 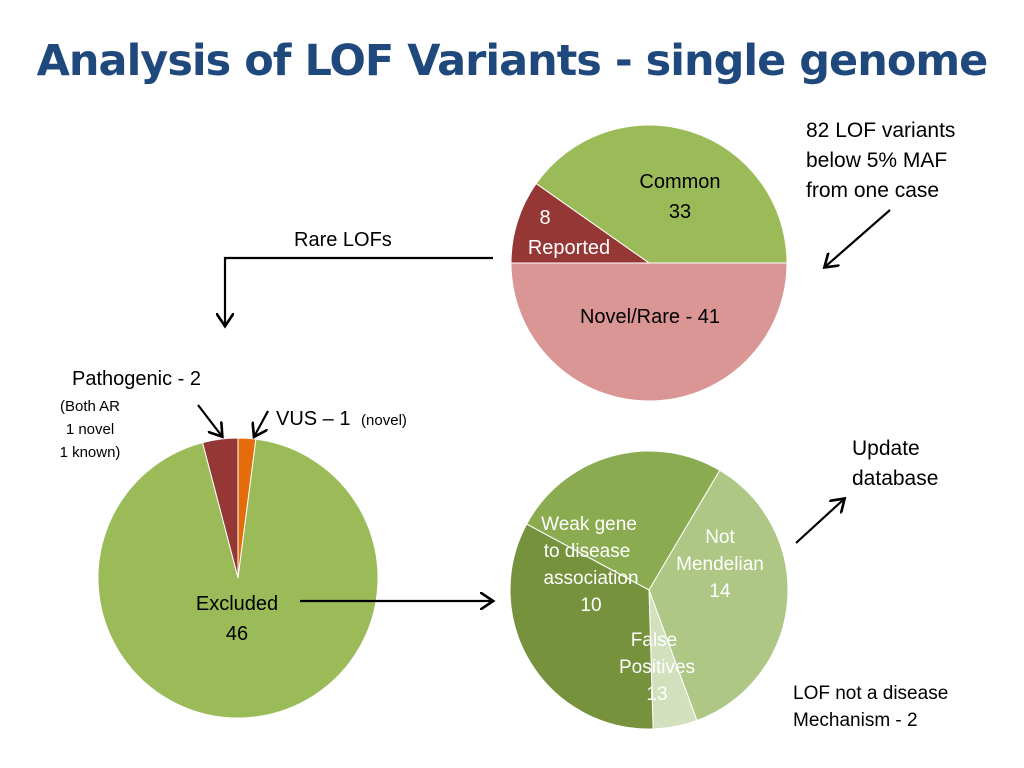 What do you see at coordinates (384, 420) in the screenshot?
I see `annotation-vus-note: (novel)` at bounding box center [384, 420].